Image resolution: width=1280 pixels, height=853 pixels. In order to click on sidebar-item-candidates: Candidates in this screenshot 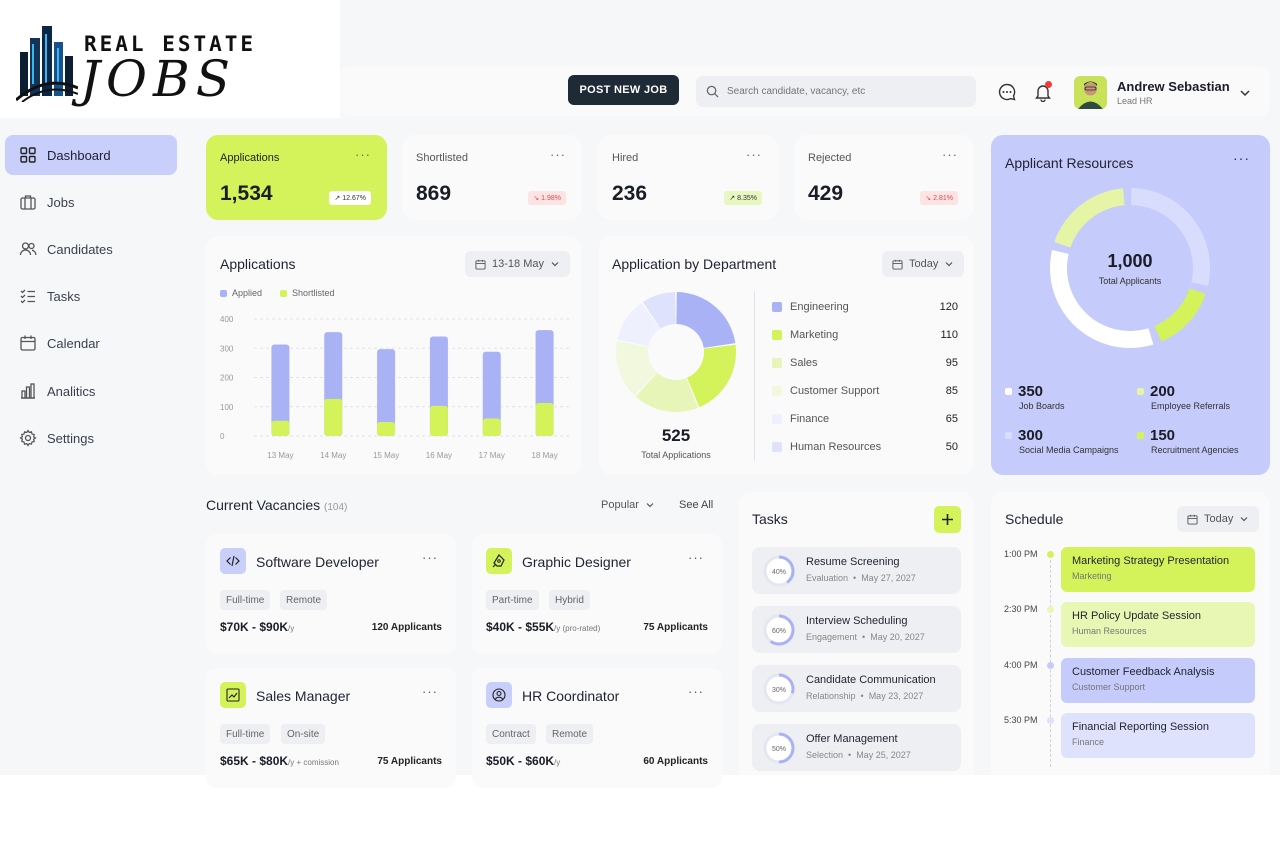, I will do `click(91, 249)`.